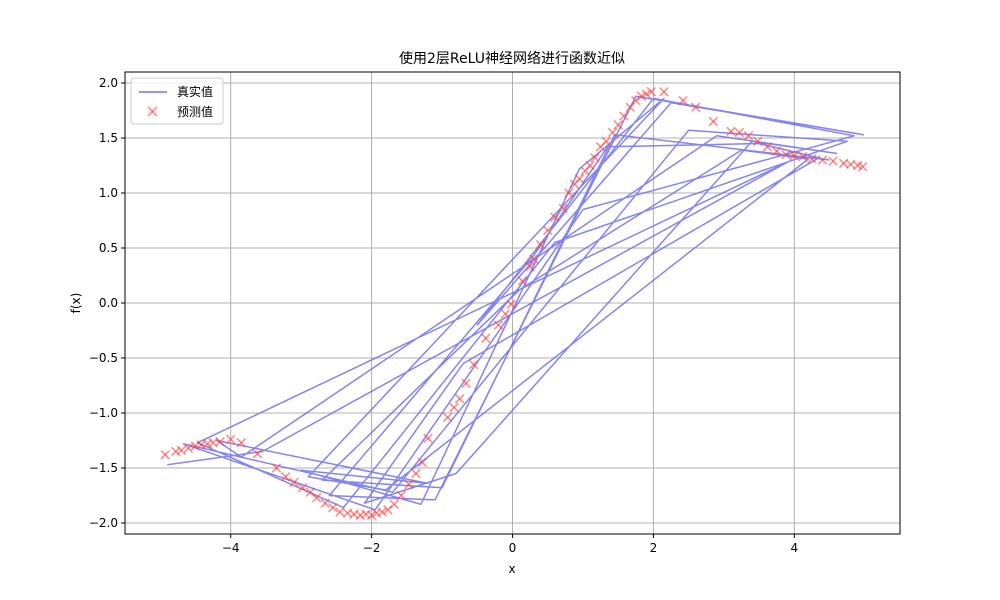 The height and width of the screenshot is (600, 1000). Describe the element at coordinates (103, 468) in the screenshot. I see `y-tick-label: −1.5` at that location.